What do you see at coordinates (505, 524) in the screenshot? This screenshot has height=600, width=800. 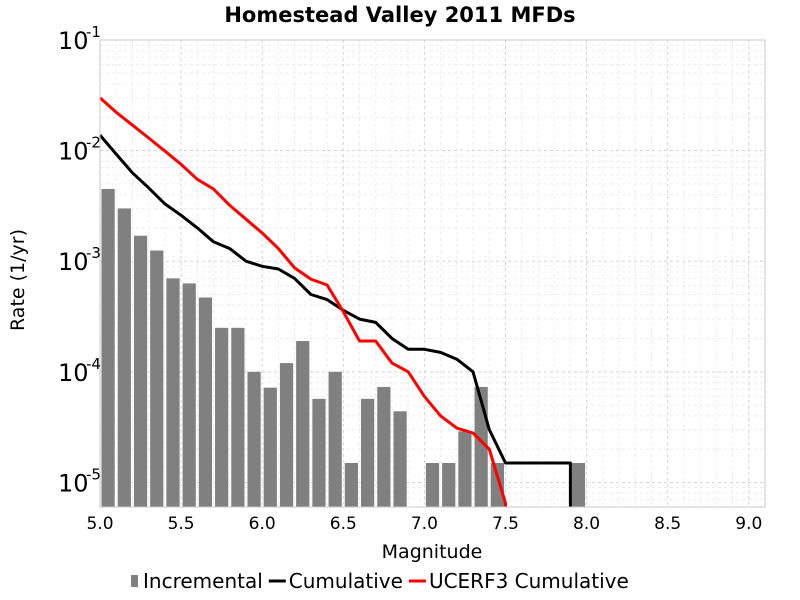 I see `x-tick-label: 7.5` at bounding box center [505, 524].